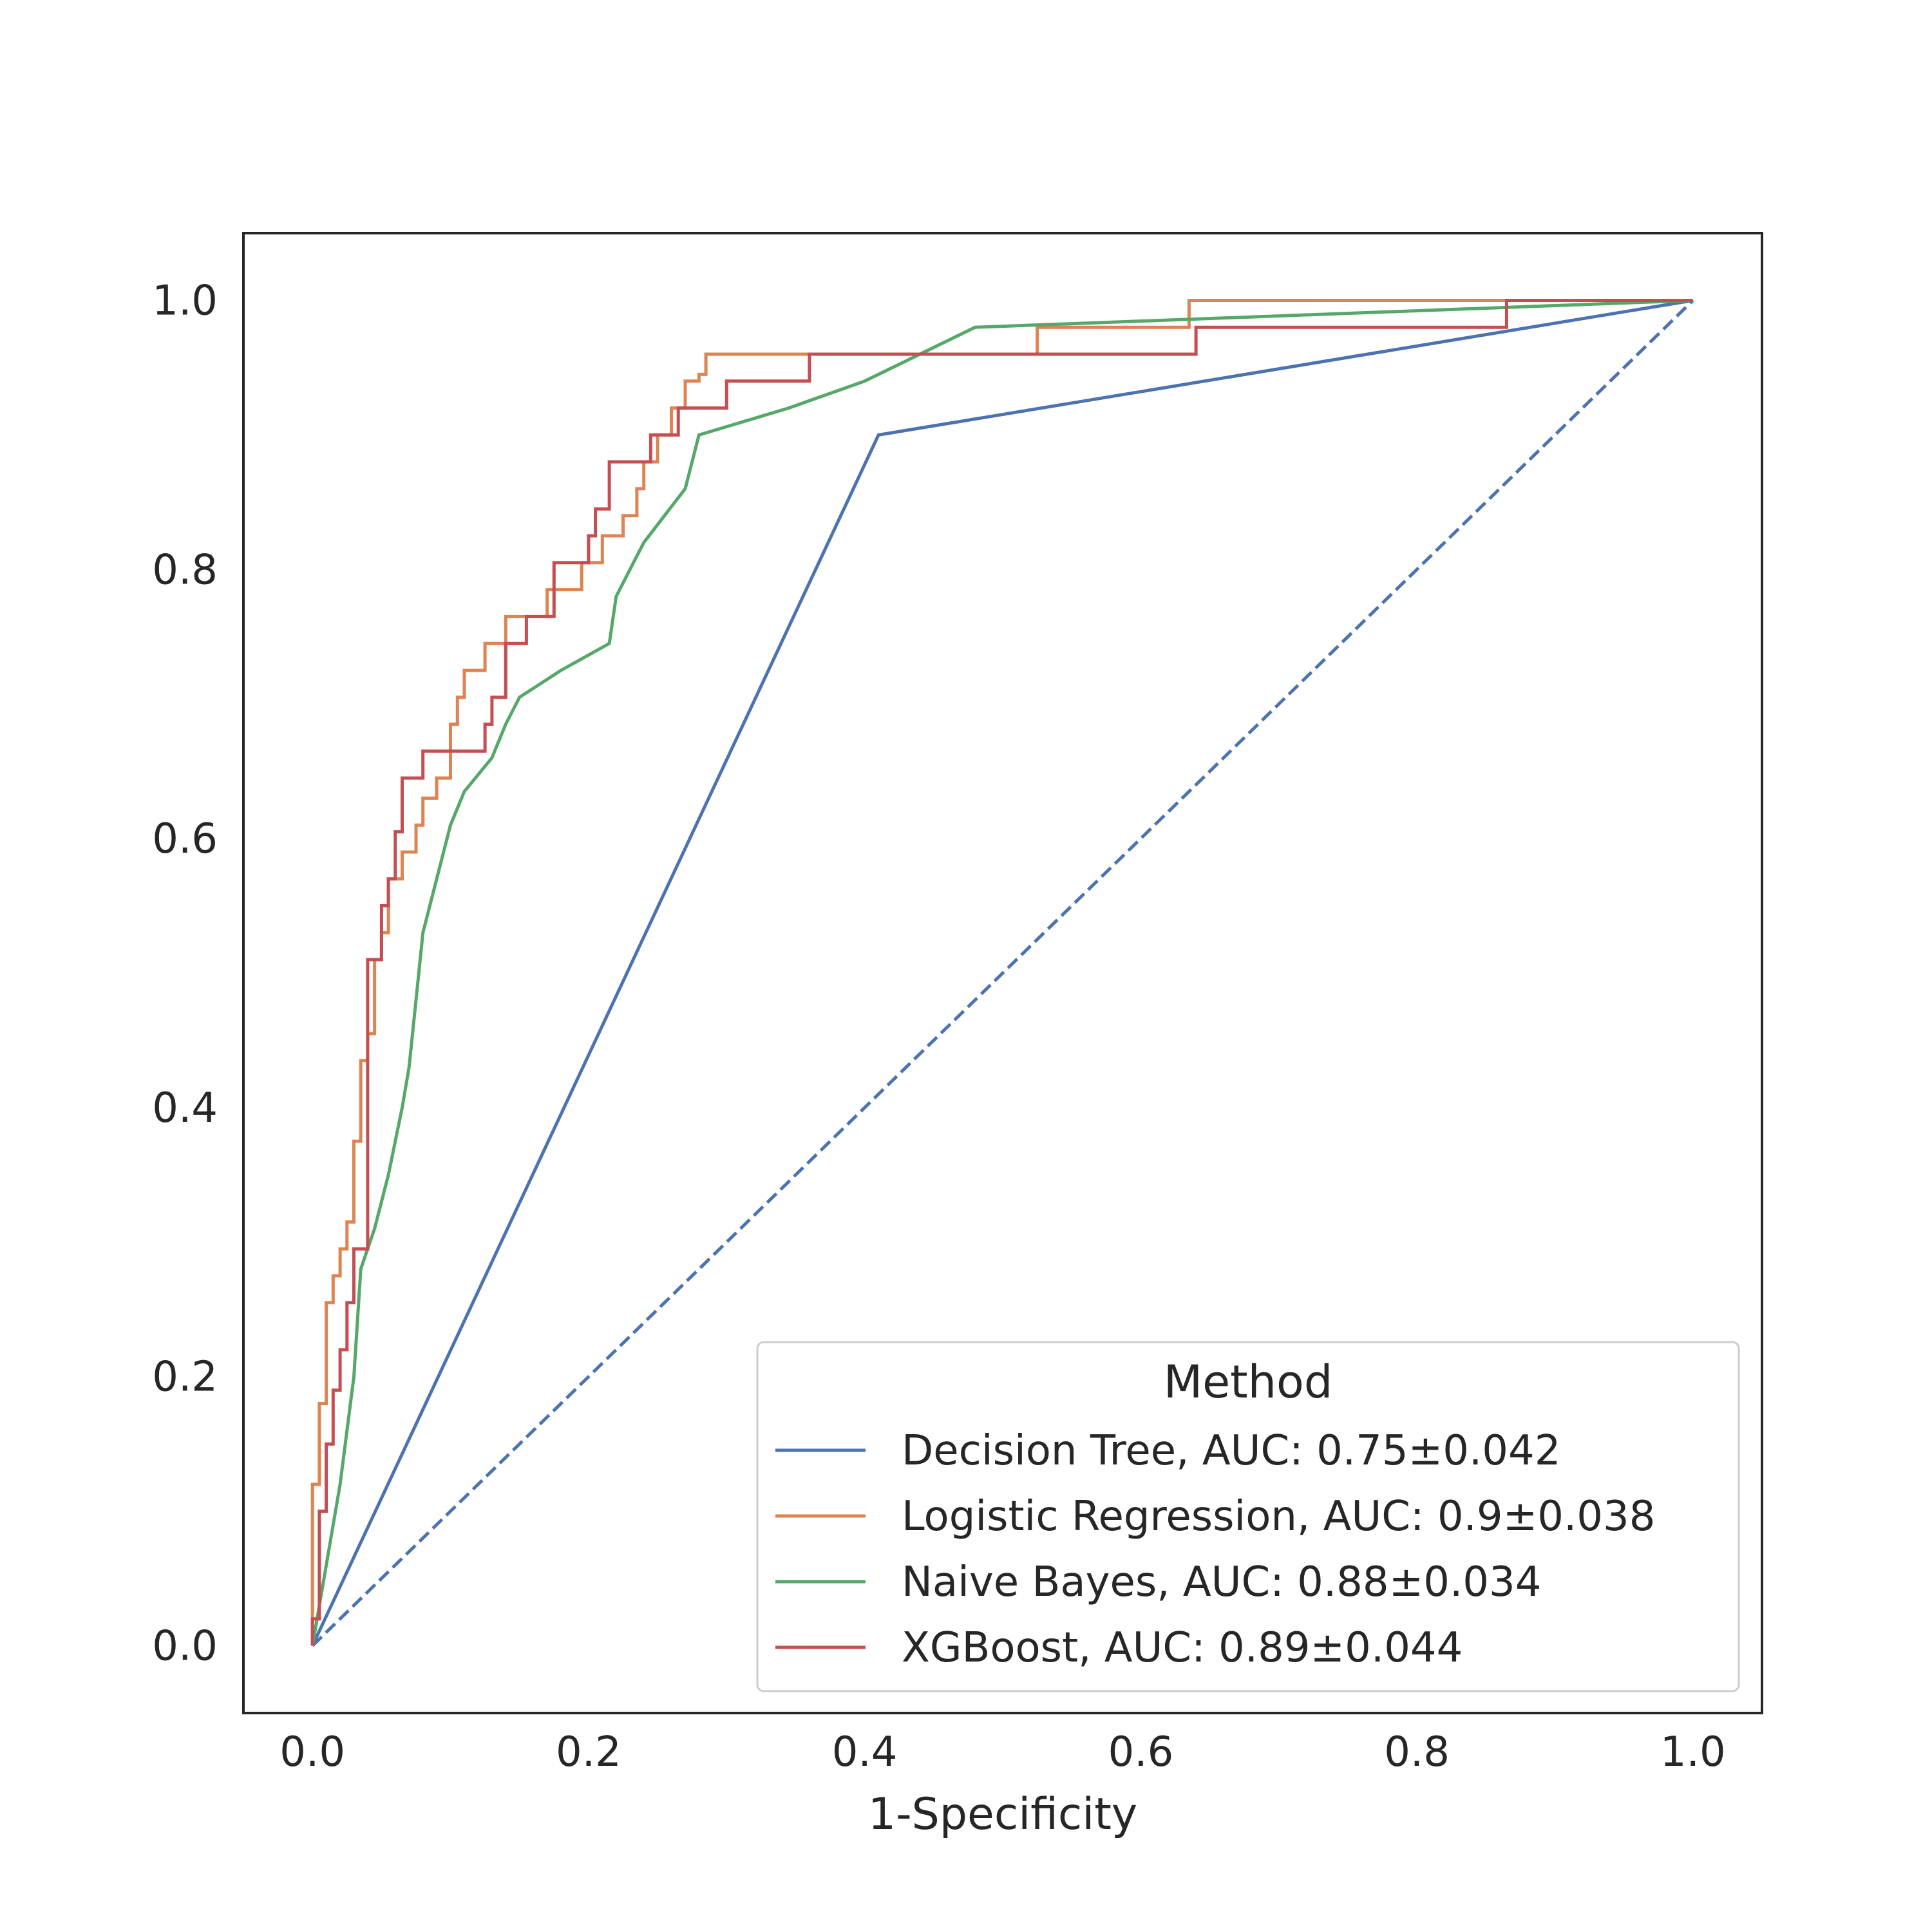 The height and width of the screenshot is (1932, 1932). Describe the element at coordinates (588, 1752) in the screenshot. I see `x-tick-label: 0.2` at that location.